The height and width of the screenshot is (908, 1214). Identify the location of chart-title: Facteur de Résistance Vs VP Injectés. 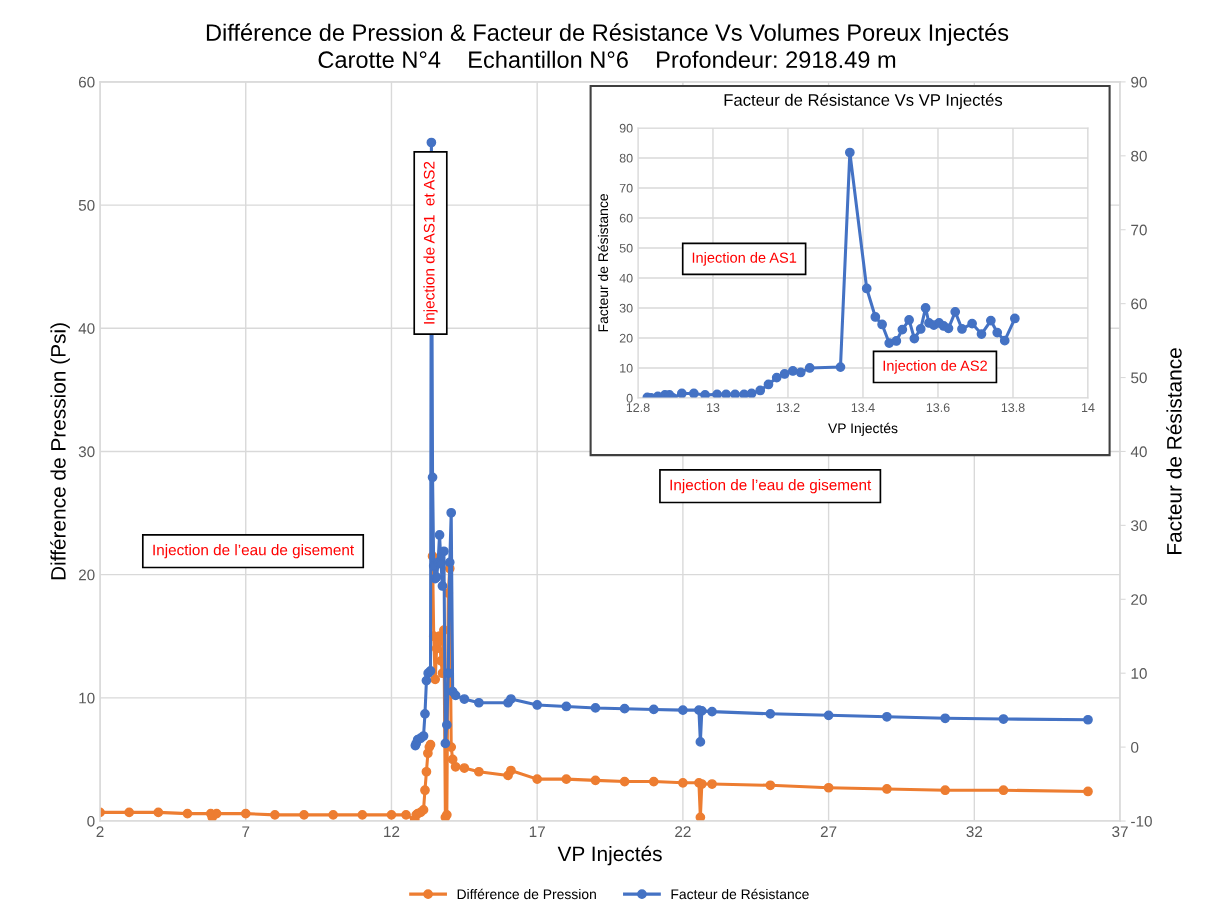
(863, 101).